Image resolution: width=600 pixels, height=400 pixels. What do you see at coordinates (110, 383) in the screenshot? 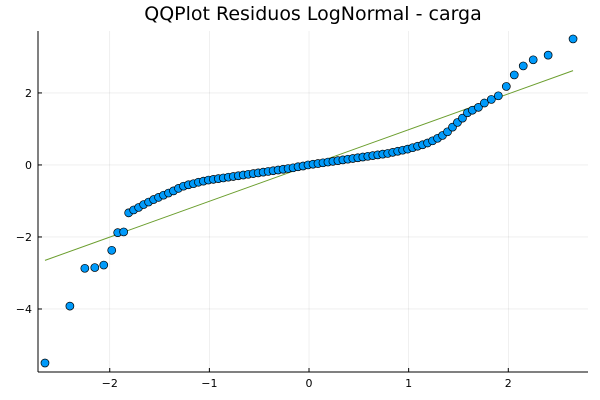
I see `x-tick-label: −2` at bounding box center [110, 383].